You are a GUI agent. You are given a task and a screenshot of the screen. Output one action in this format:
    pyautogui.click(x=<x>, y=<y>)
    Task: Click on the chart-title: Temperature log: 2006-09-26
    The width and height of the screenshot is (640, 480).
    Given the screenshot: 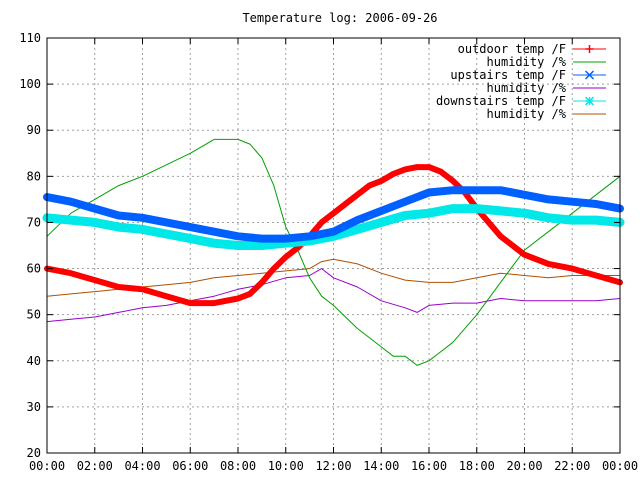 What is the action you would take?
    pyautogui.click(x=339, y=18)
    